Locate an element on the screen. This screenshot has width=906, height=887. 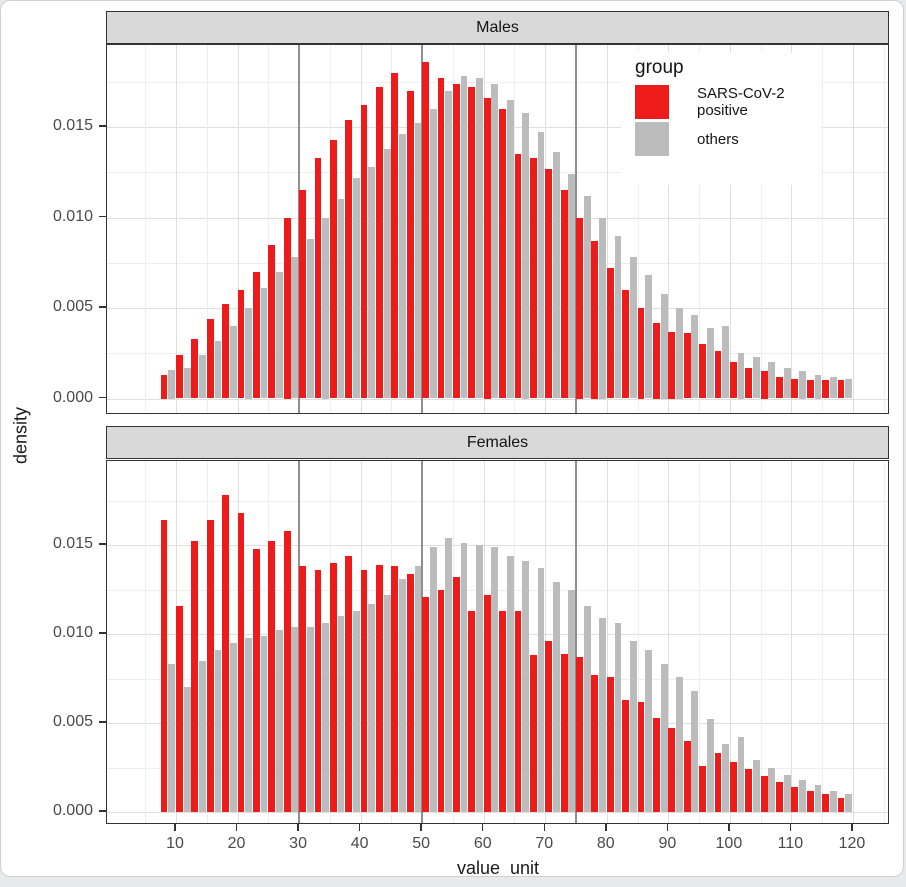
facet-strip-females: Females is located at coordinates (497, 442).